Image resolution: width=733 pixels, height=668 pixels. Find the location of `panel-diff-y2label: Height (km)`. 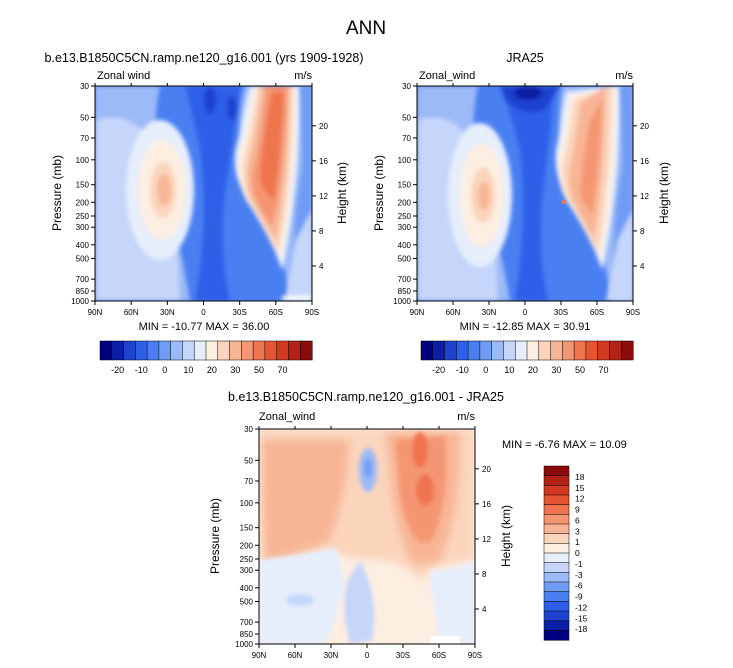

panel-diff-y2label: Height (km) is located at coordinates (506, 536).